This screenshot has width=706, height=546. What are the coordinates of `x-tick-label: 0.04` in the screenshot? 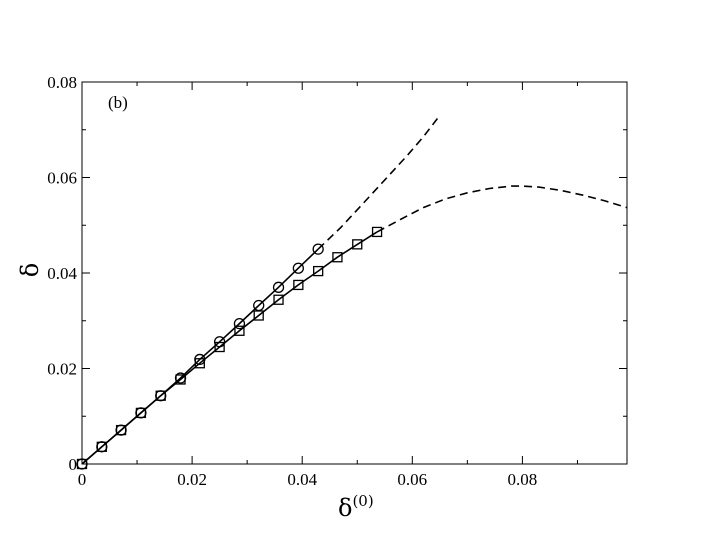 It's located at (302, 479).